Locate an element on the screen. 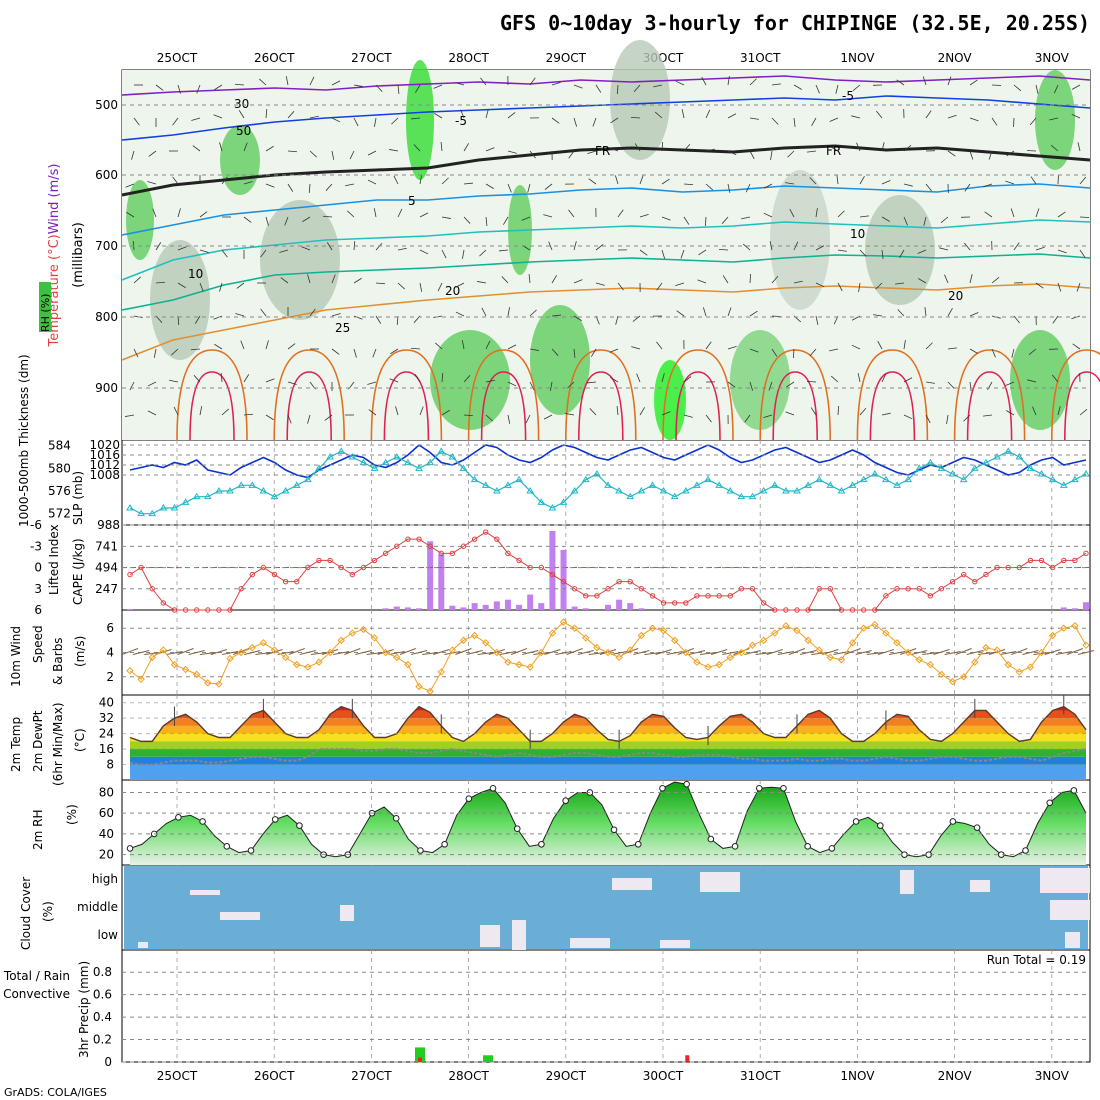 Image resolution: width=1100 pixels, height=1100 pixels. slp-tick: 1008 is located at coordinates (104, 475).